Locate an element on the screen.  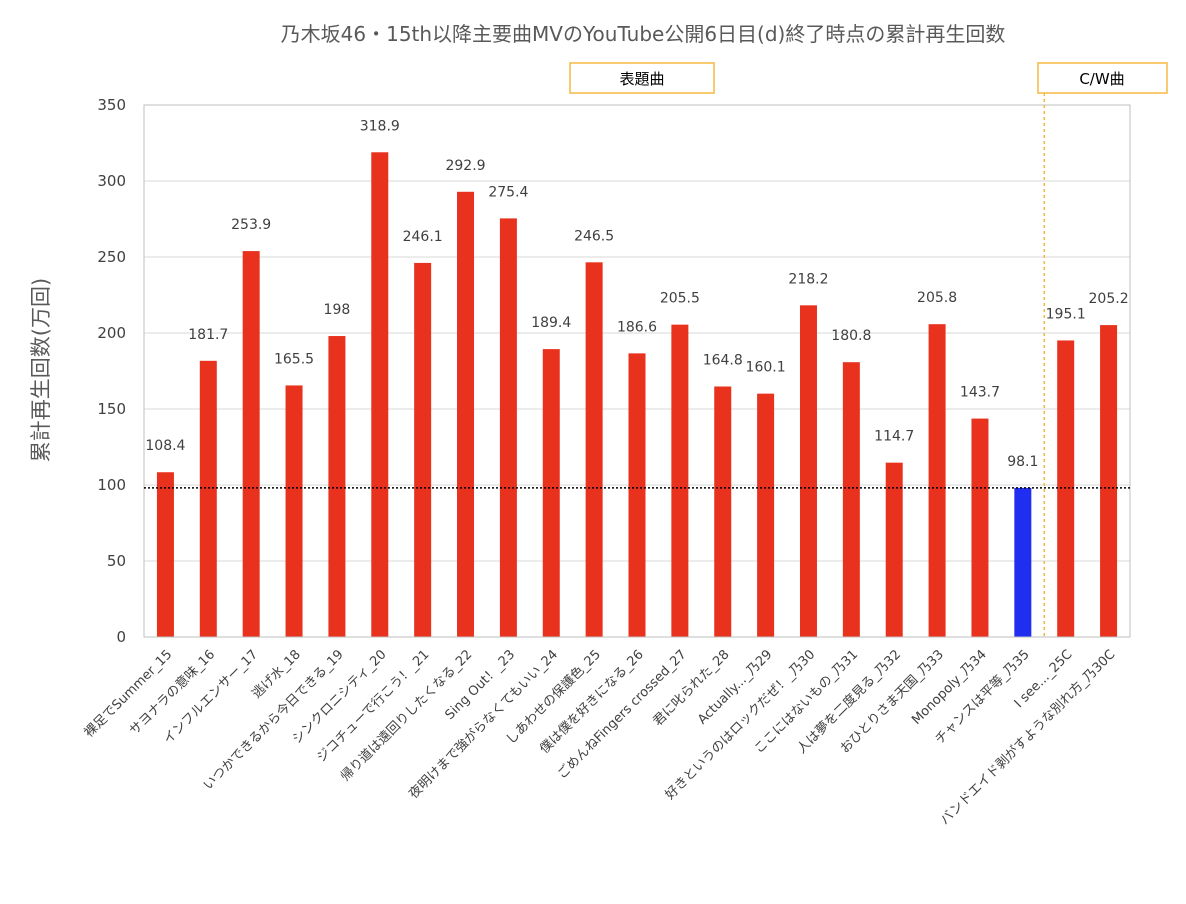
data-label: 180.8 is located at coordinates (851, 336).